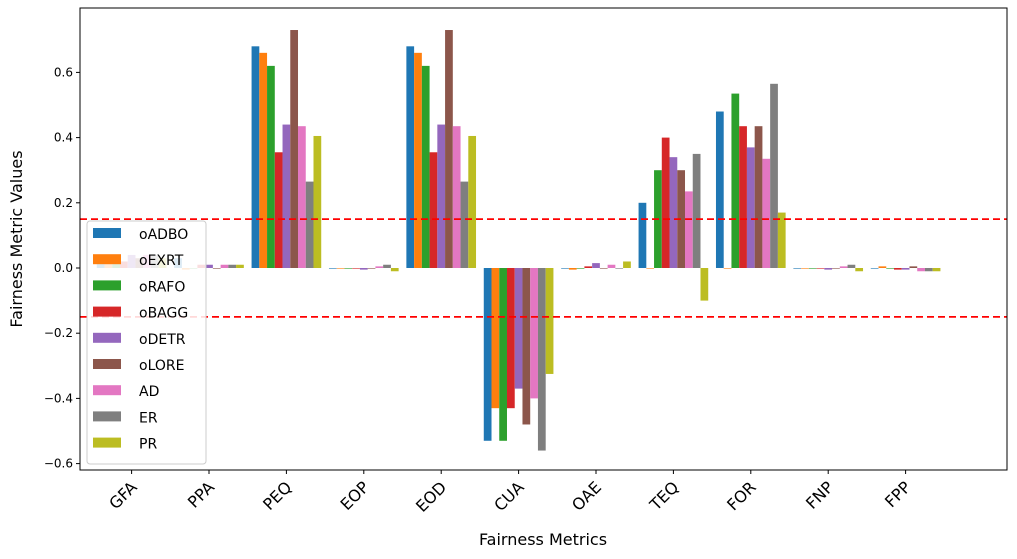 The width and height of the screenshot is (1017, 559). What do you see at coordinates (63, 203) in the screenshot?
I see `y-tick-label: 0.2` at bounding box center [63, 203].